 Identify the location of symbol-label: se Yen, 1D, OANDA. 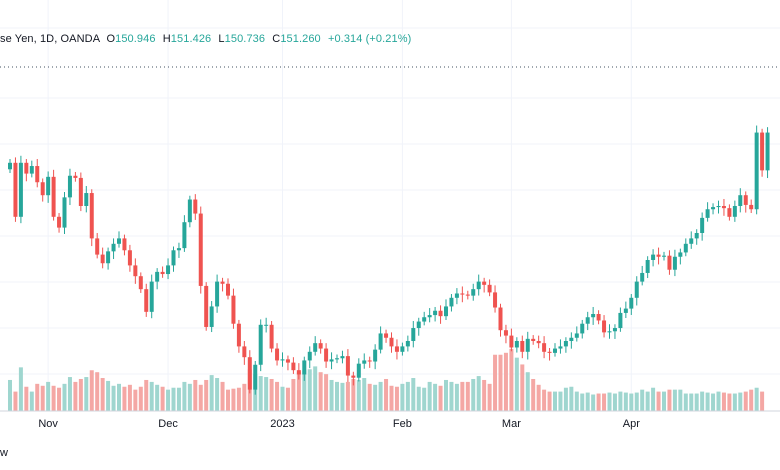
(50, 39).